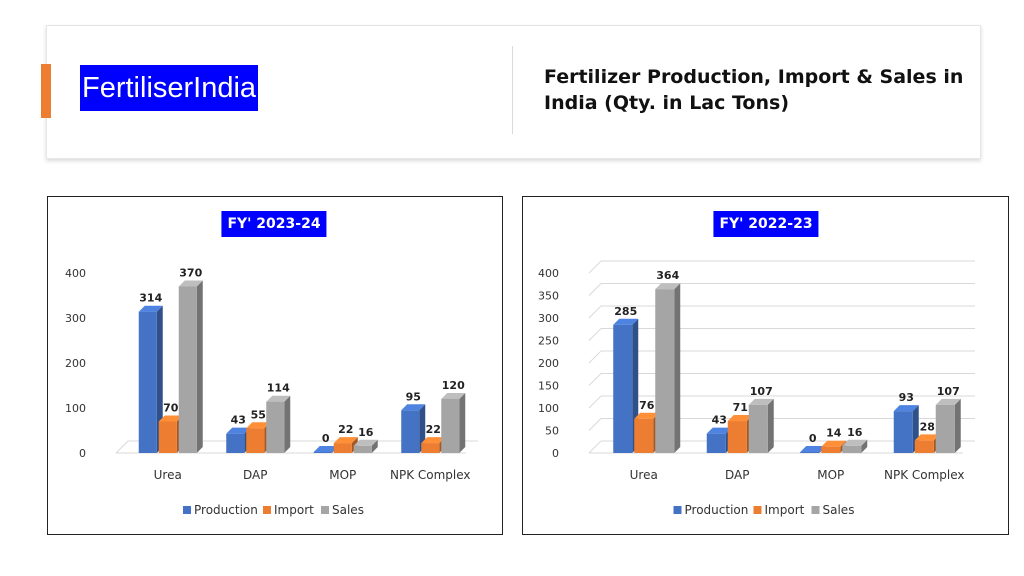 This screenshot has width=1024, height=576. I want to click on data-label: 16, so click(366, 432).